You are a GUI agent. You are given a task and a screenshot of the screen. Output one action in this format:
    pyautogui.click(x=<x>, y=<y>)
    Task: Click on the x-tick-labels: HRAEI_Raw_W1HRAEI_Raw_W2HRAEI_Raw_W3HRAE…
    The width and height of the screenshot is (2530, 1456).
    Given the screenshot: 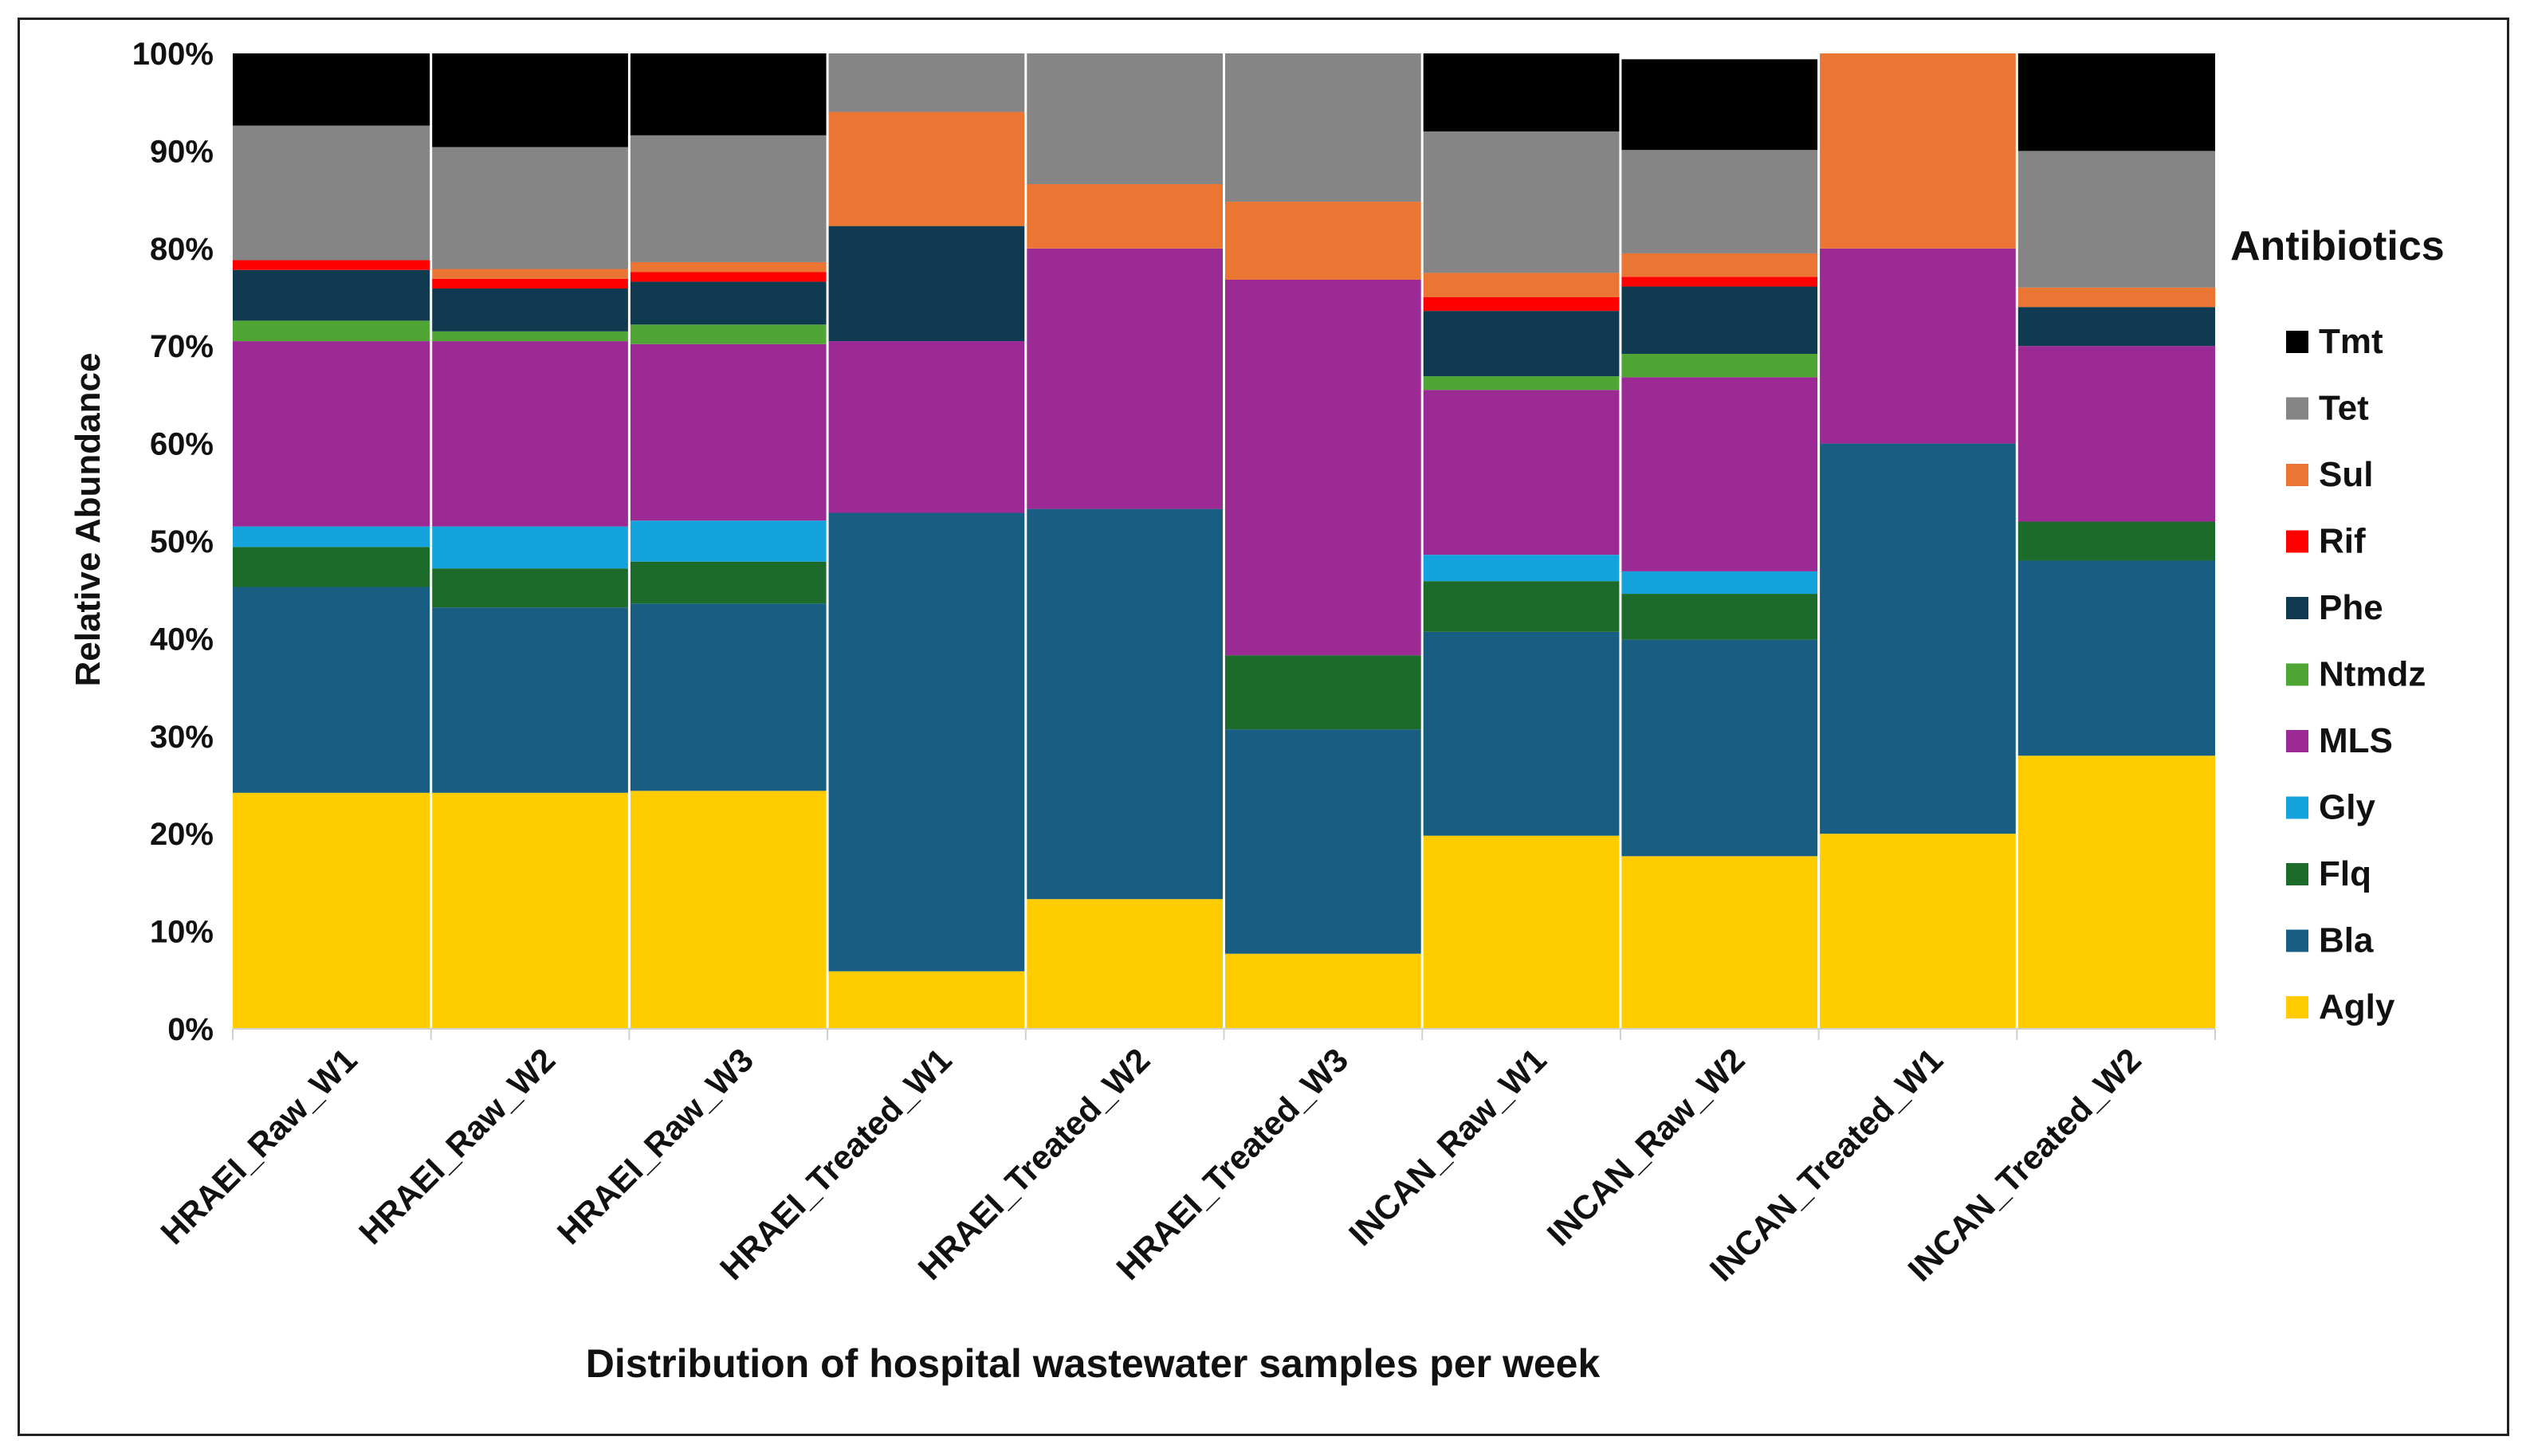 What is the action you would take?
    pyautogui.click(x=1150, y=1164)
    